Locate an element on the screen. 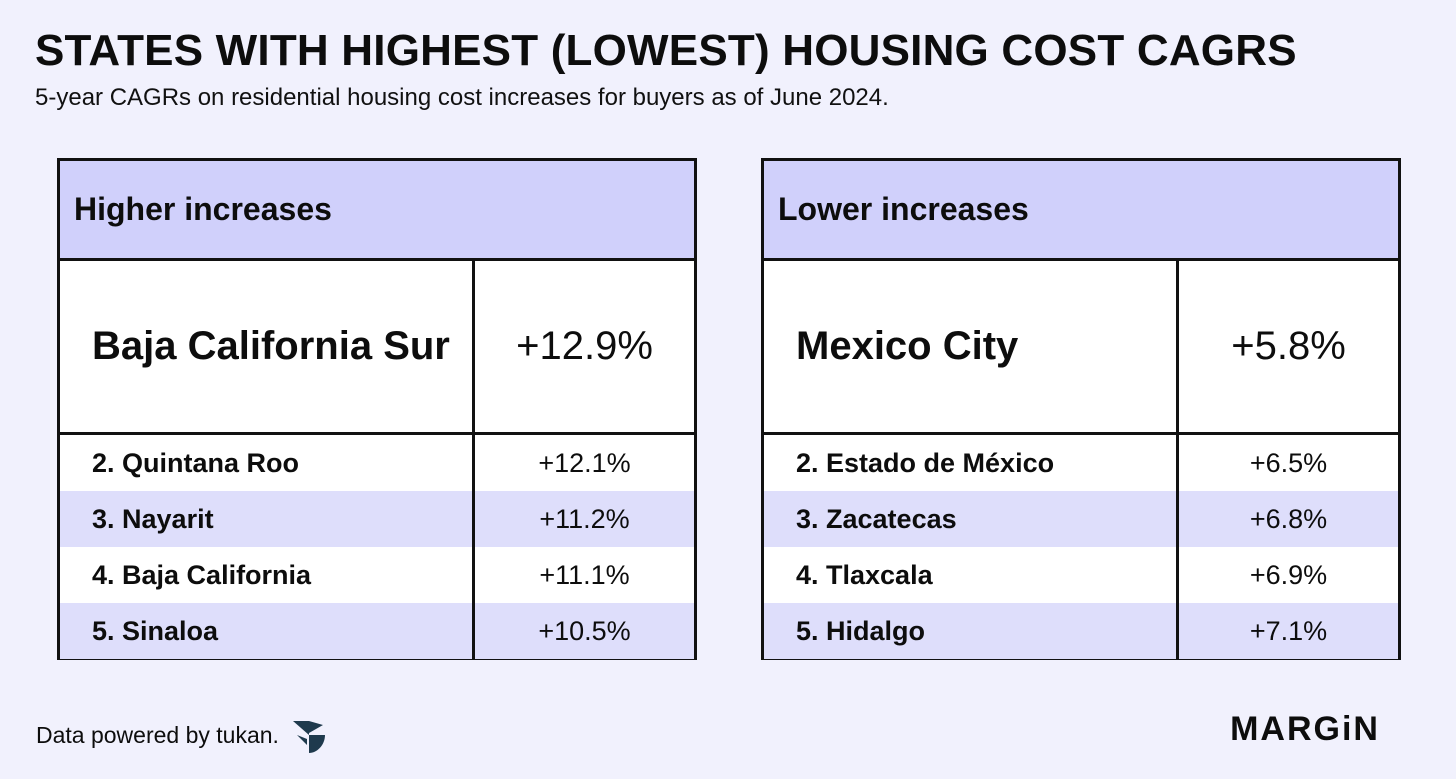 The width and height of the screenshot is (1456, 779). top-ranked-row: Mexico City +5.8% is located at coordinates (1081, 348).